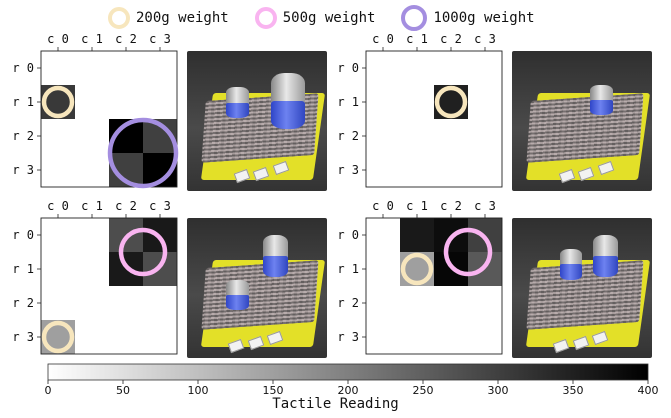 Image resolution: width=671 pixels, height=418 pixels. I want to click on legend-item-200g: 200g weight, so click(168, 18).